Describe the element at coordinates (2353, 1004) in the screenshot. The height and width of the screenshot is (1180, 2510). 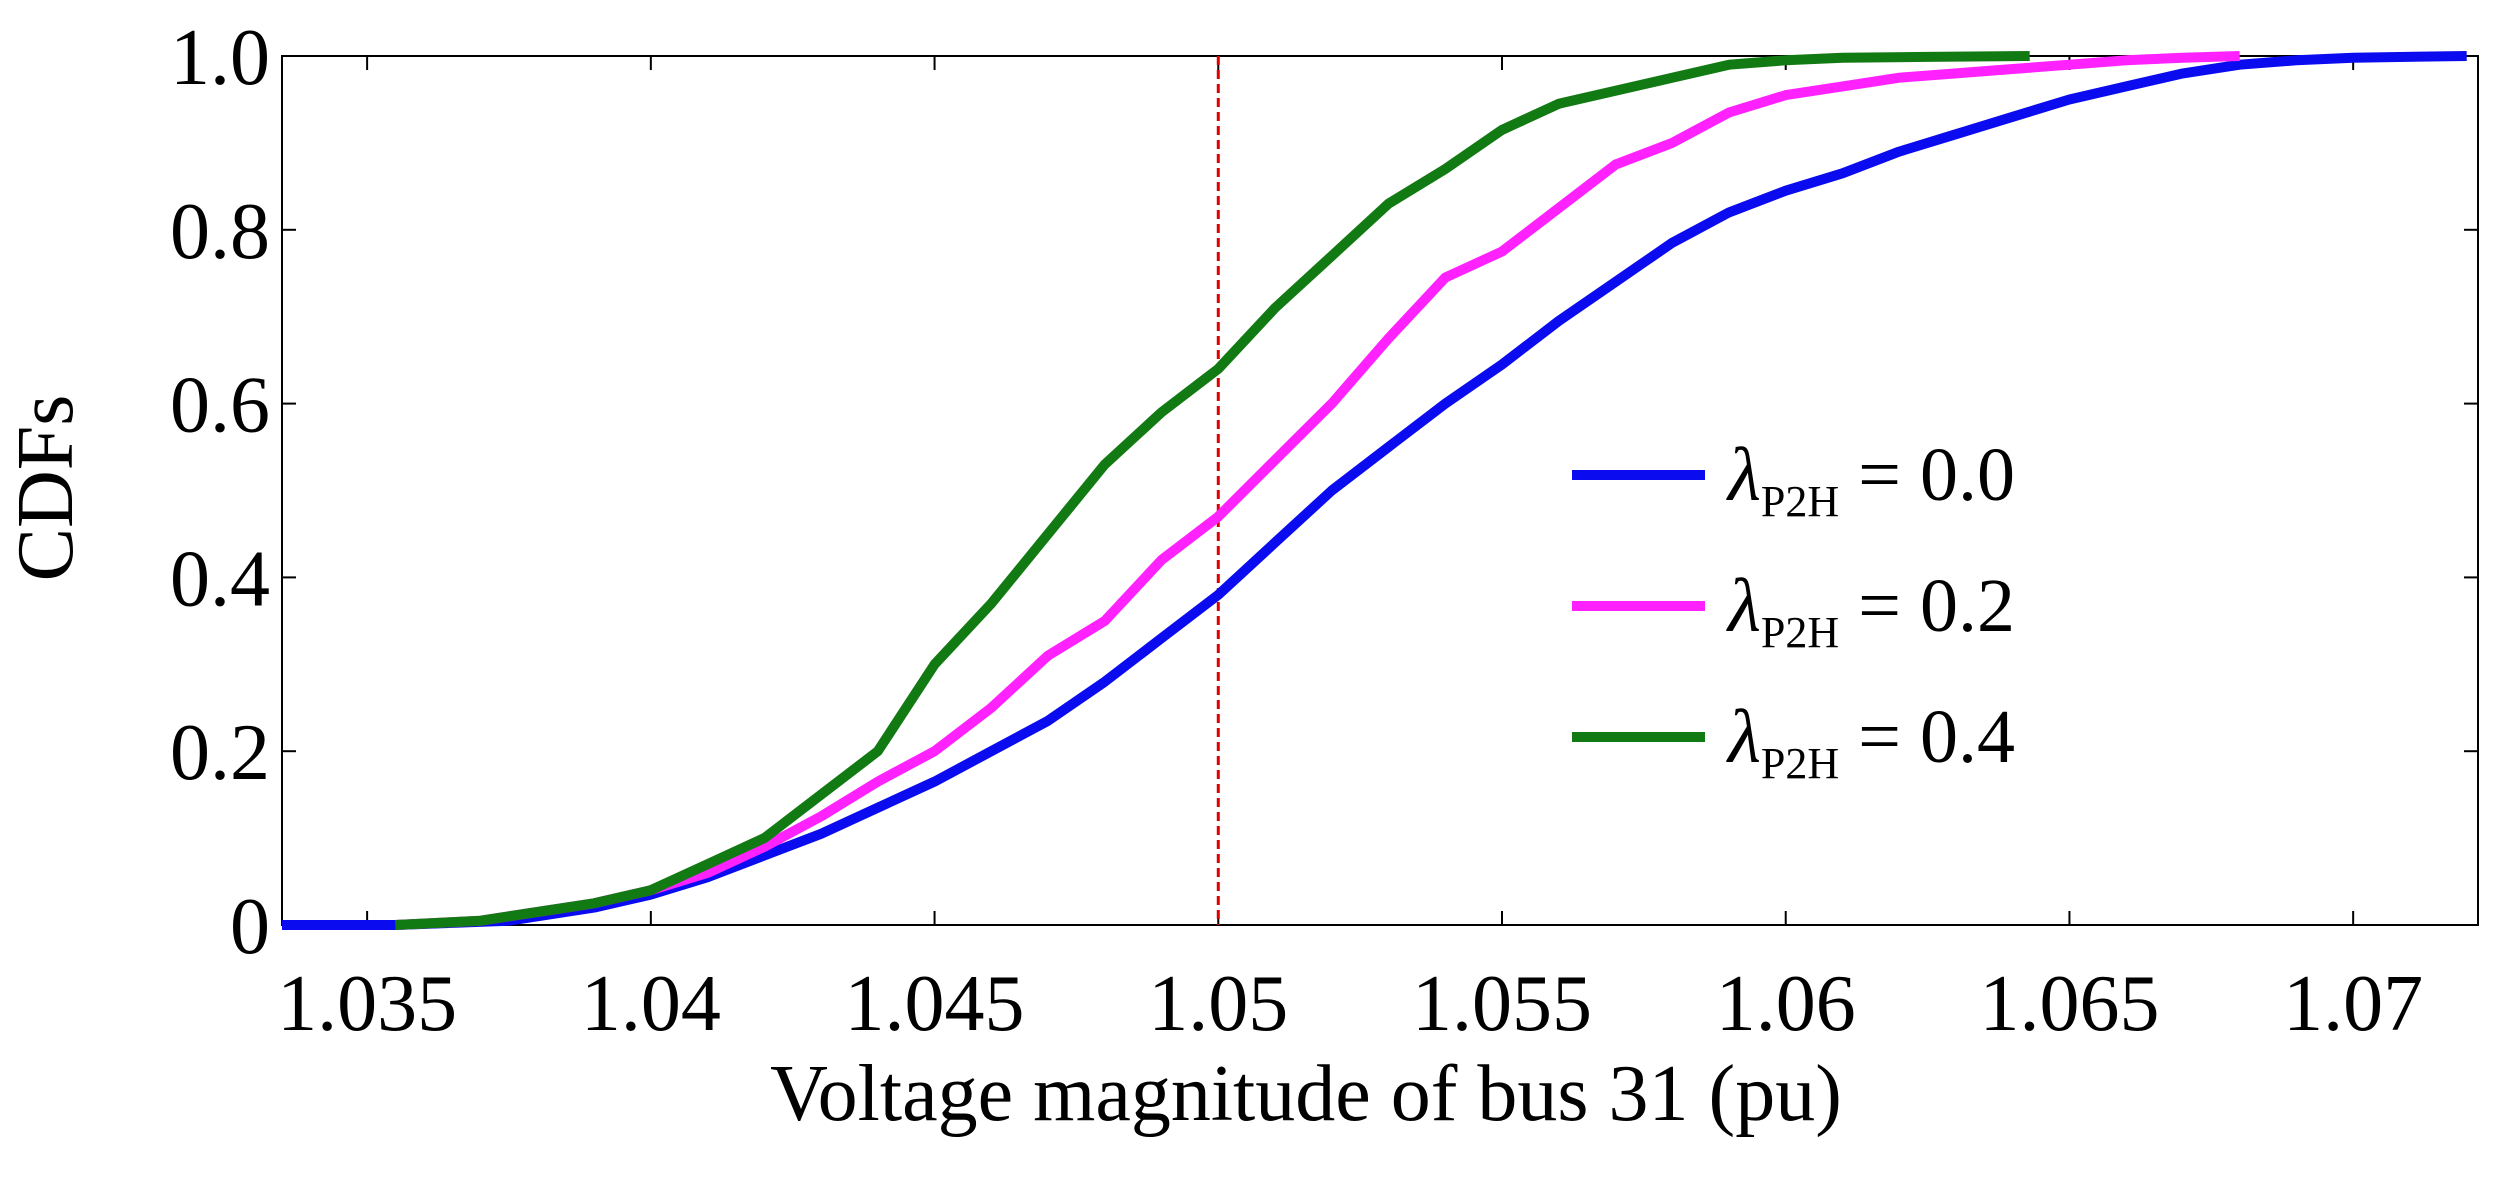
I see `x-tick-label: 1.07` at that location.